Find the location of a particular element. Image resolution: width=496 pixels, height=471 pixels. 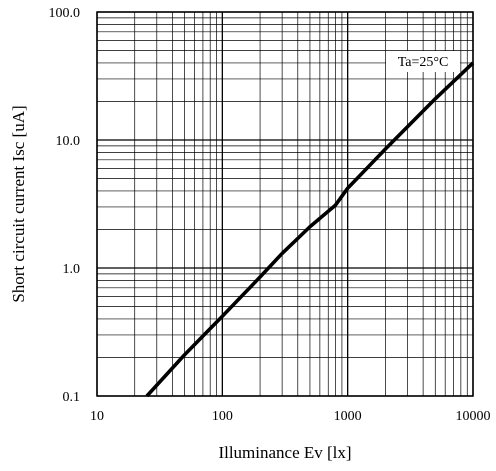

y-tick-label: 0.1 is located at coordinates (72, 397).